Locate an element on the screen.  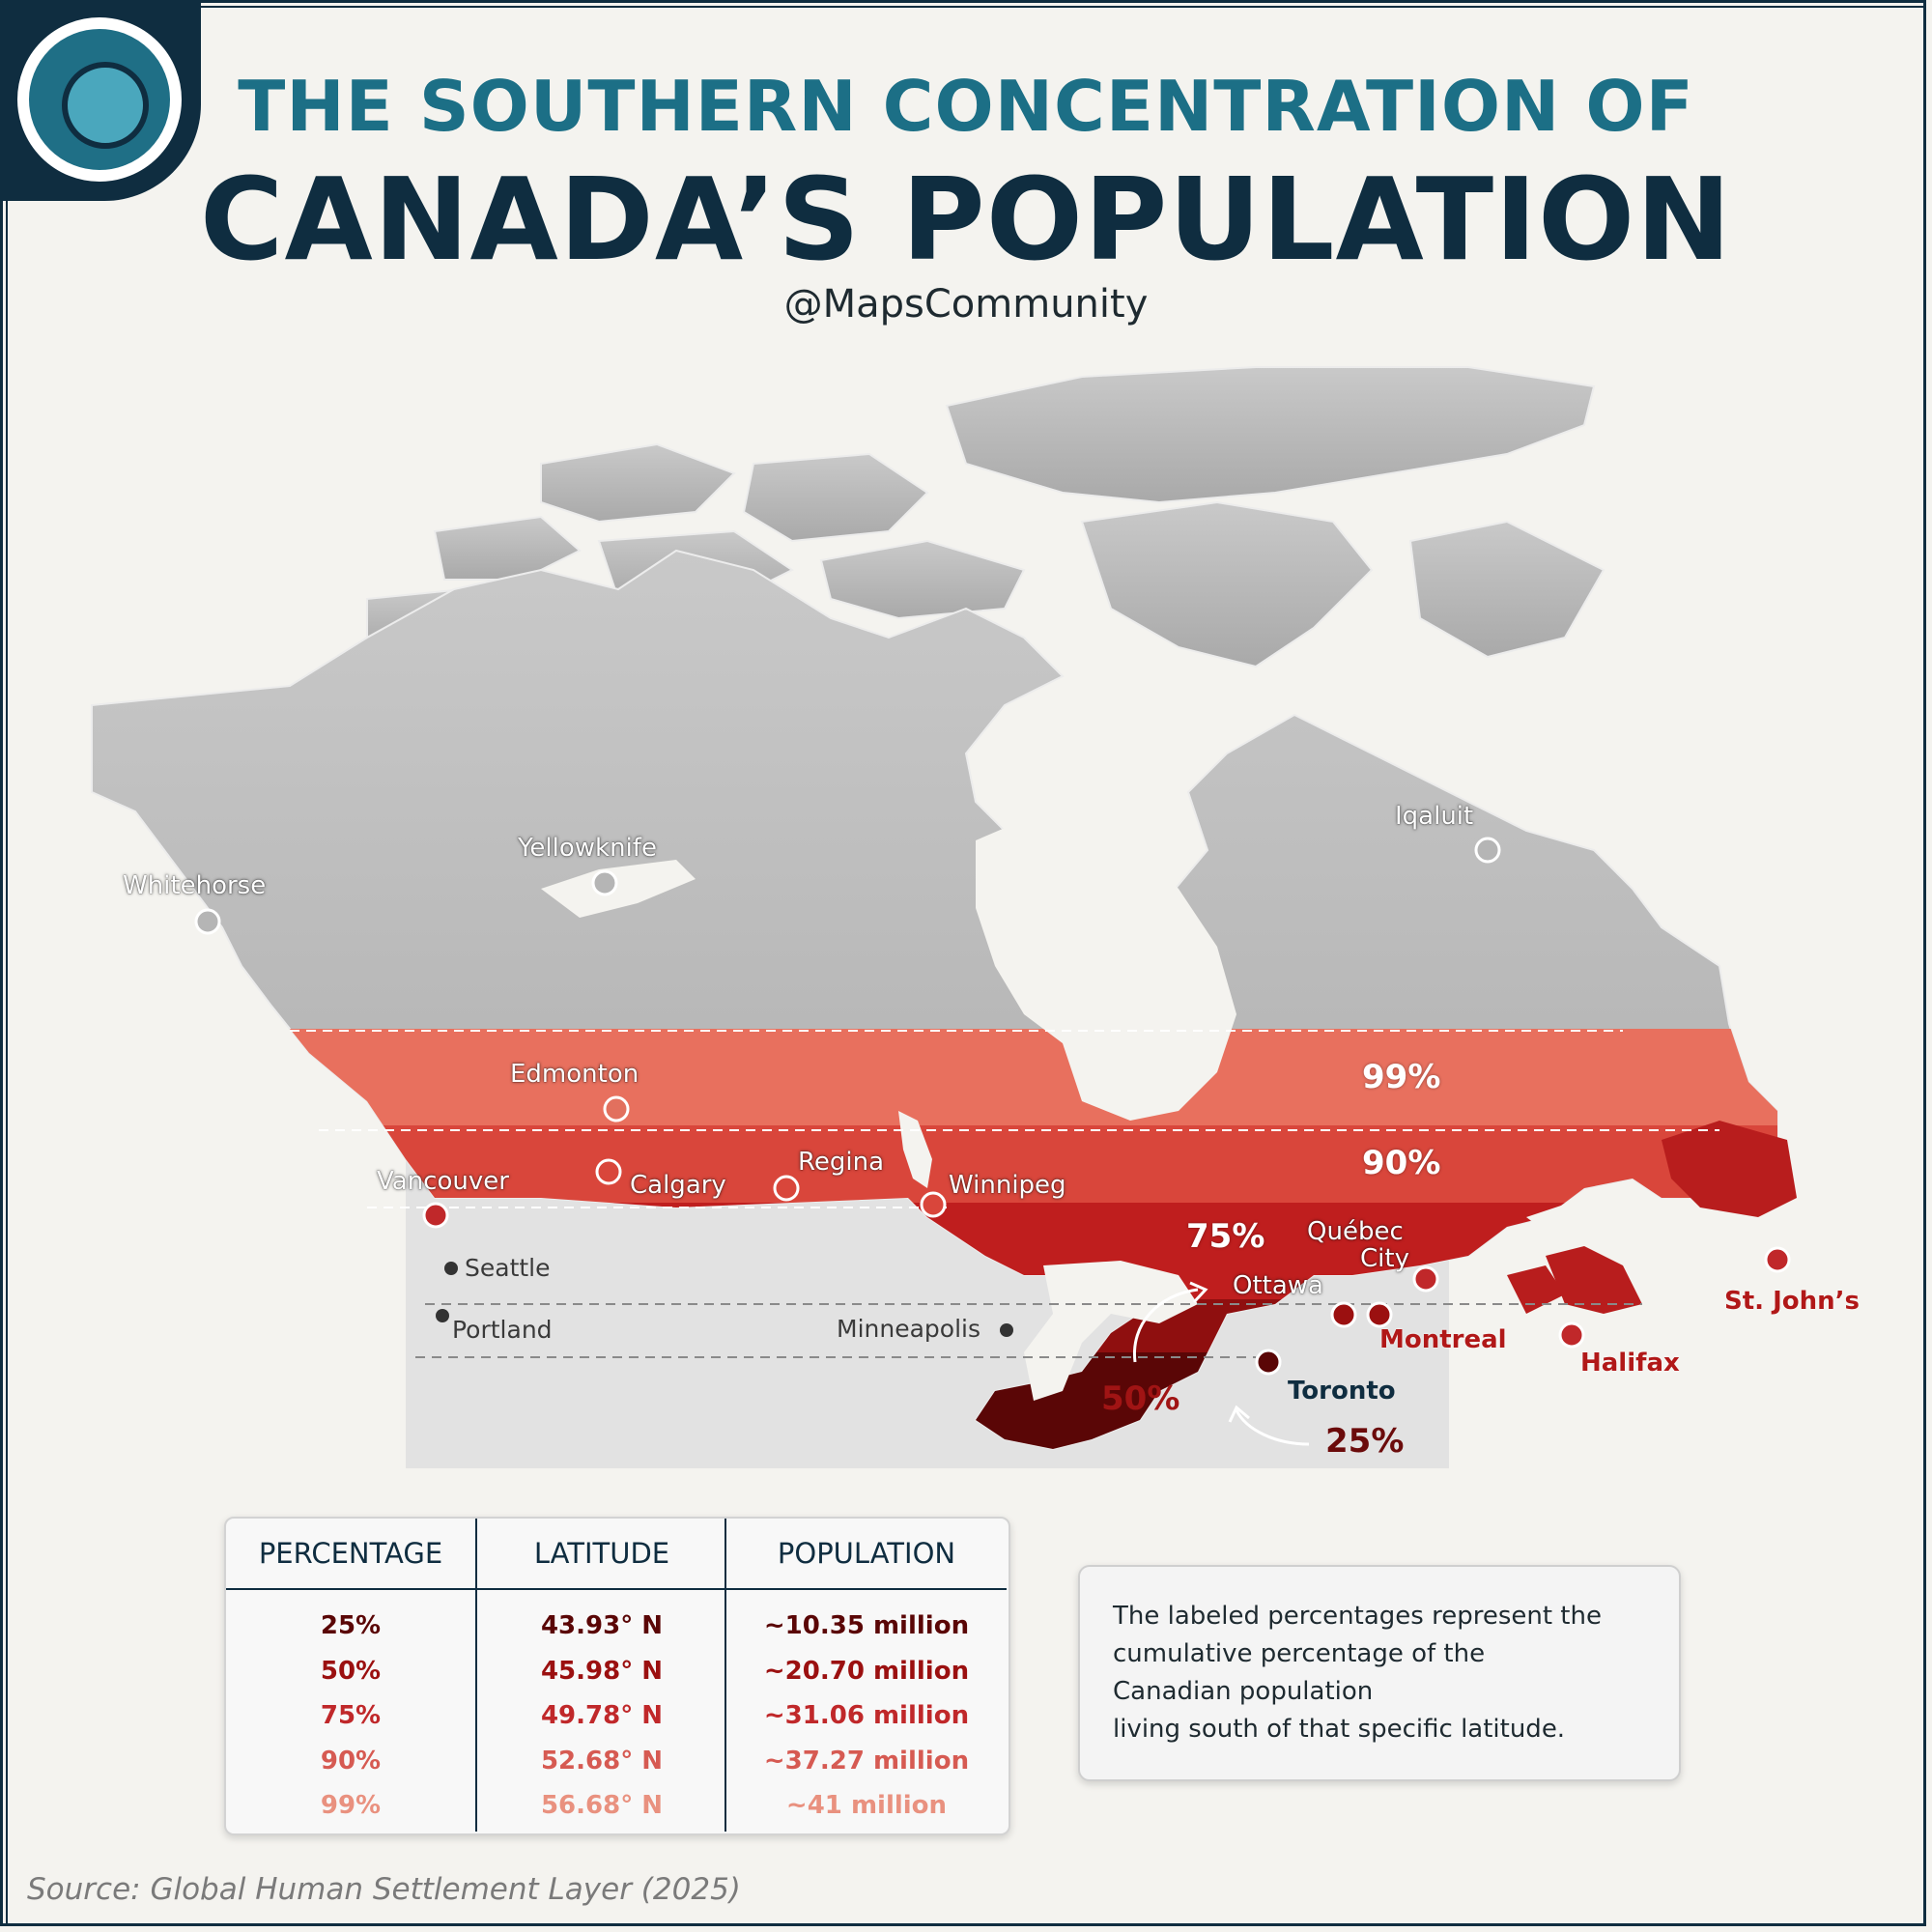
label-seattle: Seattle is located at coordinates (508, 1268).